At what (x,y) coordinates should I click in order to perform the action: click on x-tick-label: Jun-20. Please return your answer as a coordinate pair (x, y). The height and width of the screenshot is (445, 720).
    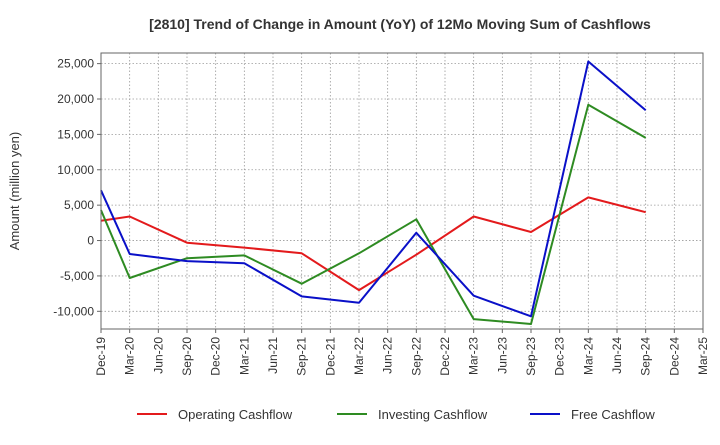
    Looking at the image, I should click on (158, 355).